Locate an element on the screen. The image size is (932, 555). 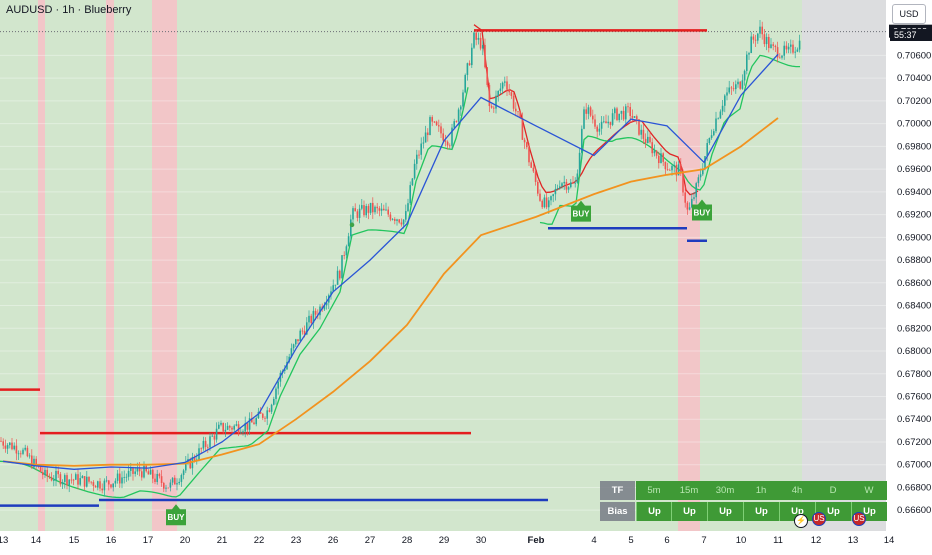
price-tick-label: 0.70600 is located at coordinates (914, 55).